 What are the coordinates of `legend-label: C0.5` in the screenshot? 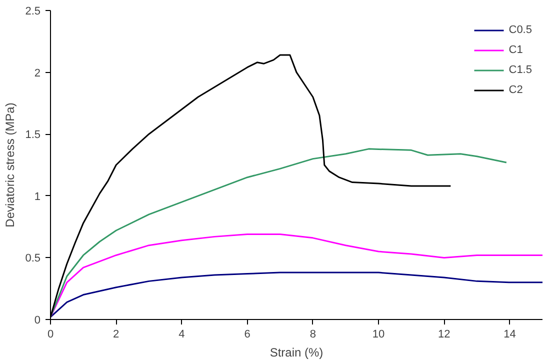 It's located at (520, 30).